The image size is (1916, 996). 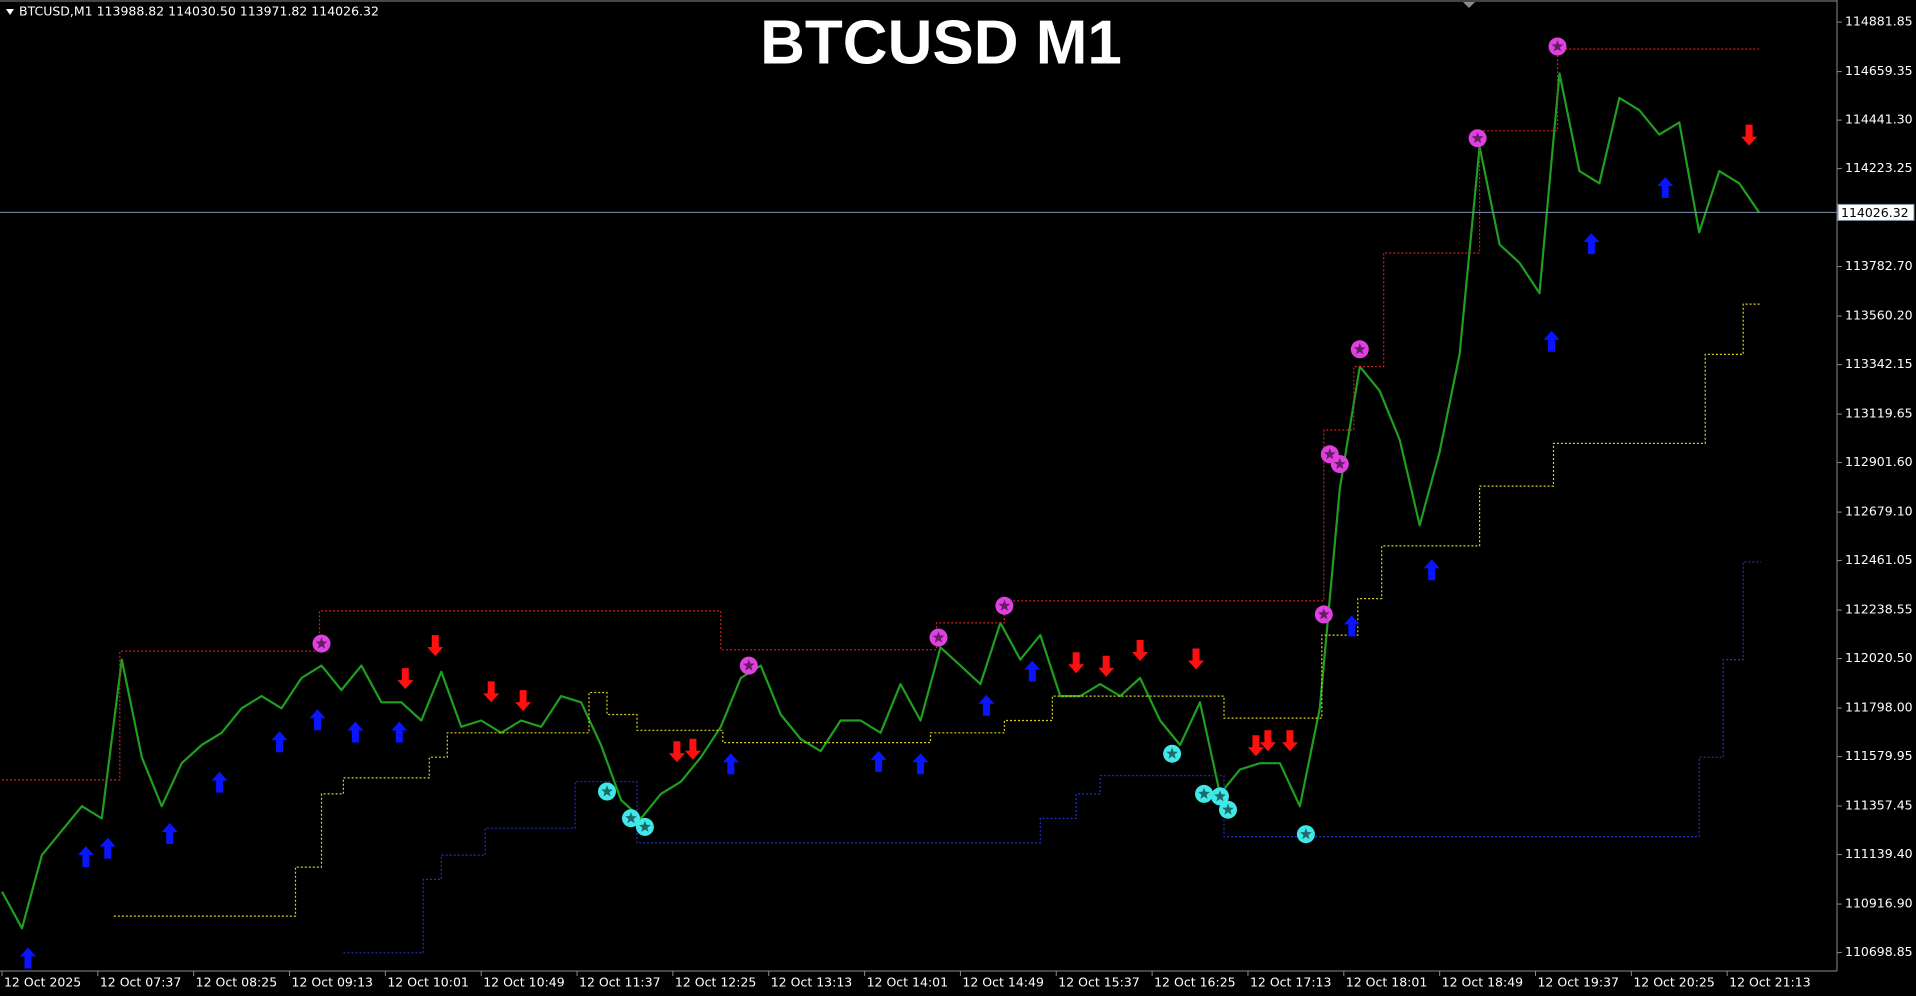 What do you see at coordinates (1483, 982) in the screenshot?
I see `x-tick-label: 12 Oct 18:49` at bounding box center [1483, 982].